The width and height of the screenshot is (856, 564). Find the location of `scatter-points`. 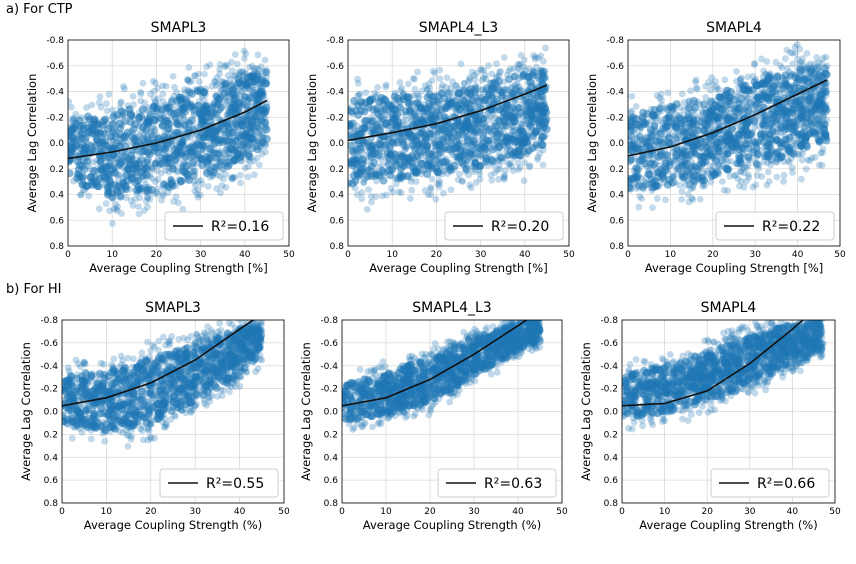

scatter-points is located at coordinates (169, 137).